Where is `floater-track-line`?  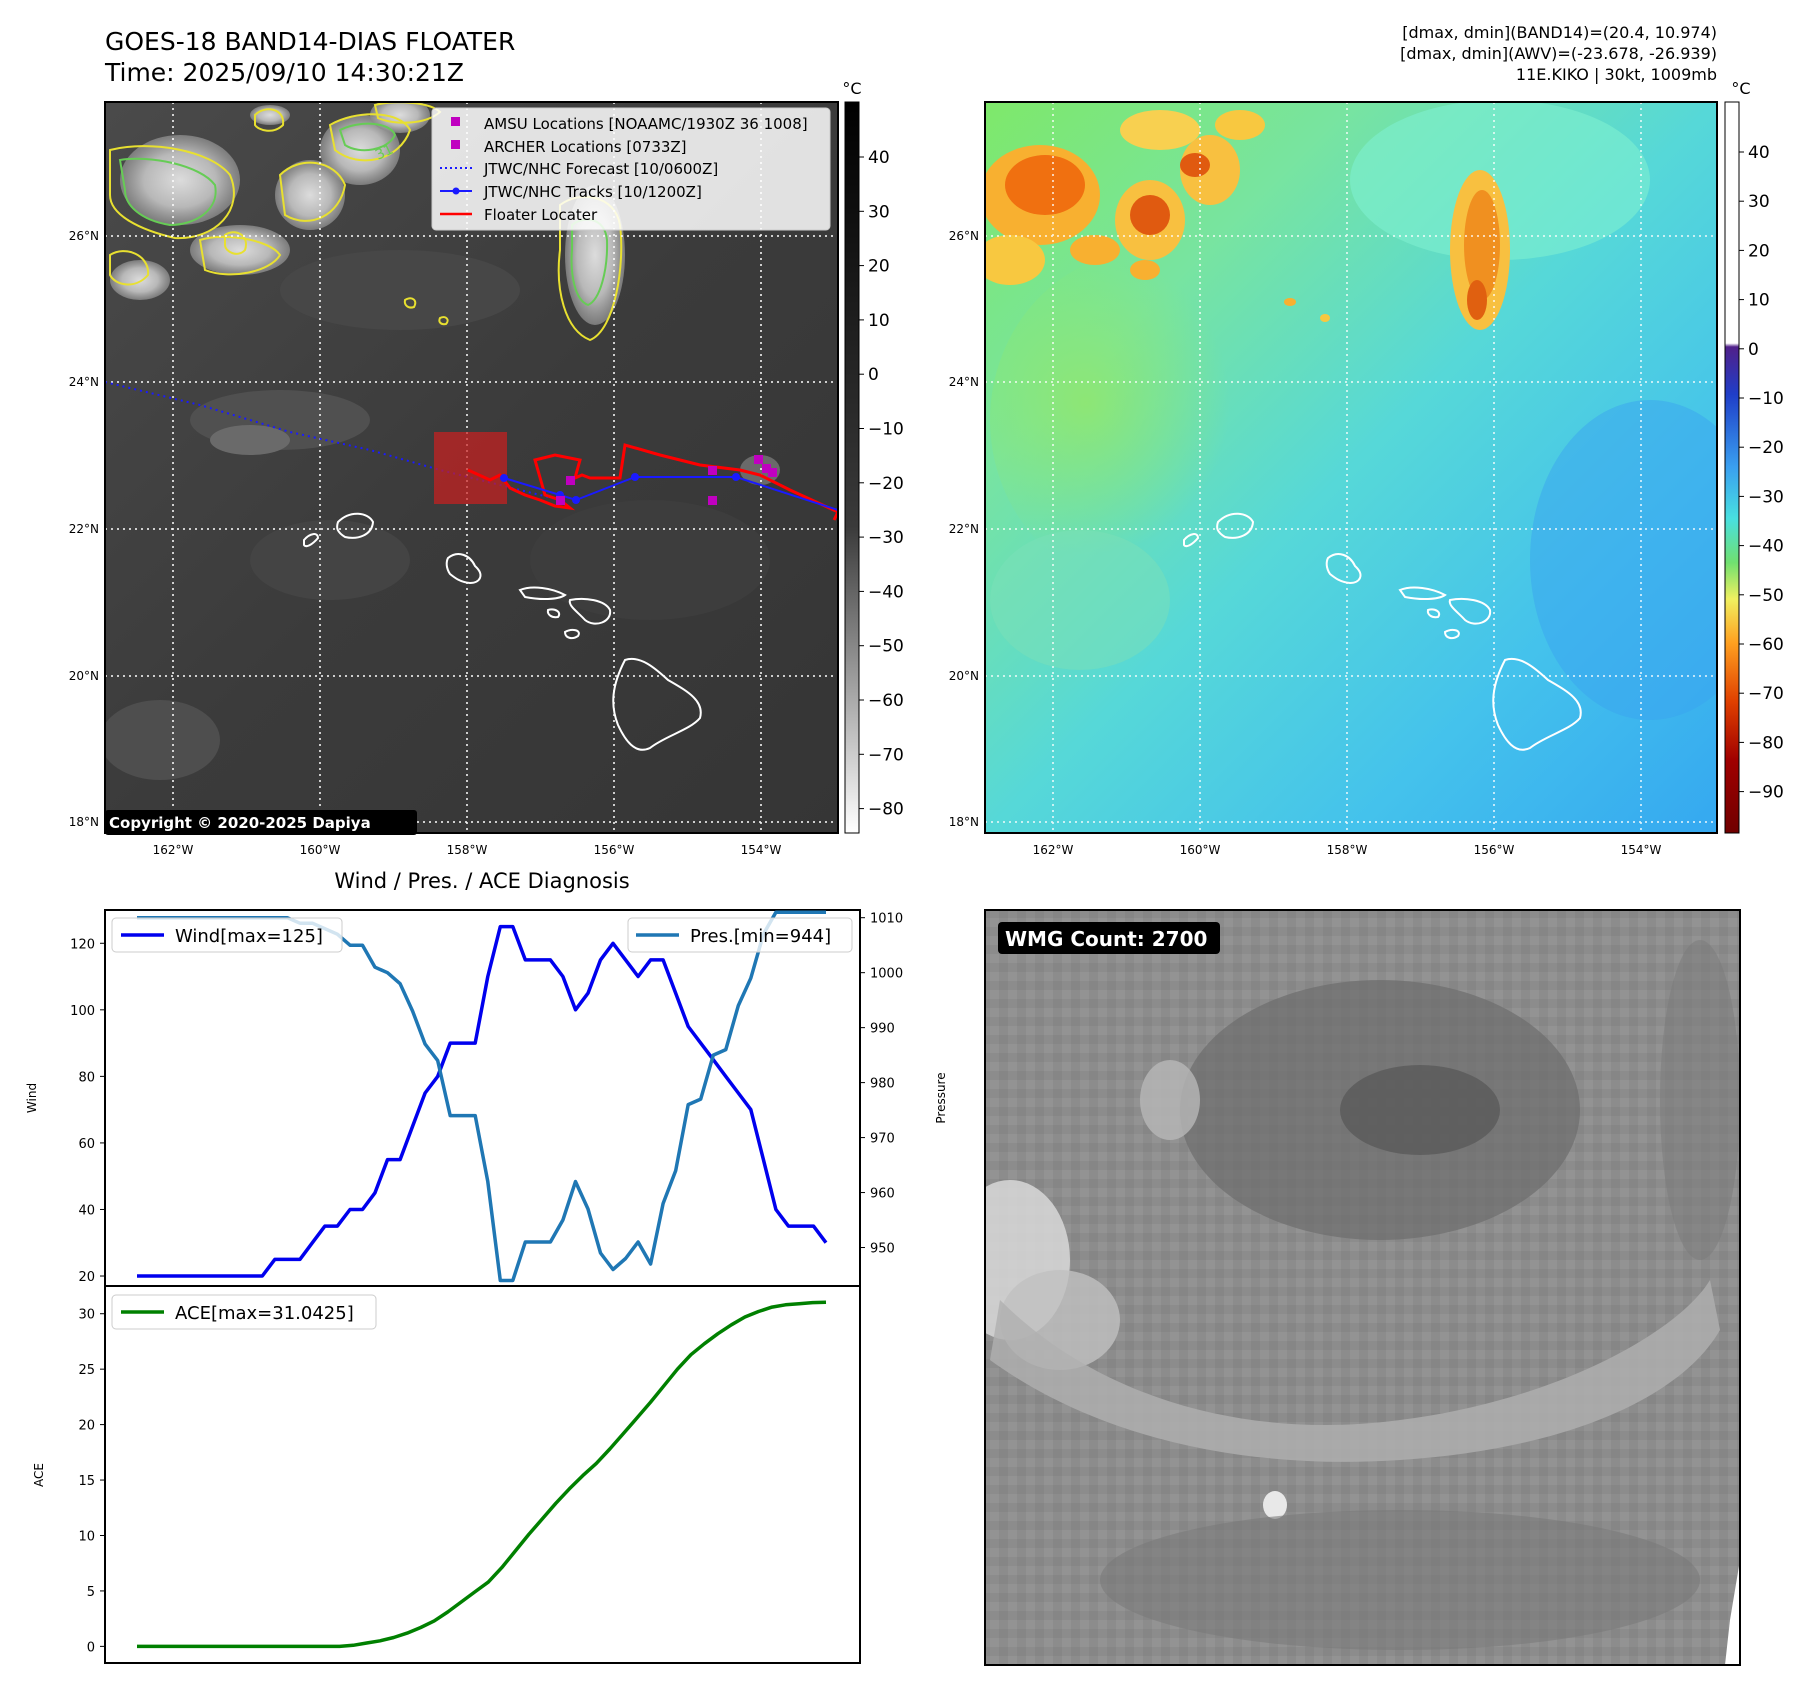 floater-track-line is located at coordinates (652, 482).